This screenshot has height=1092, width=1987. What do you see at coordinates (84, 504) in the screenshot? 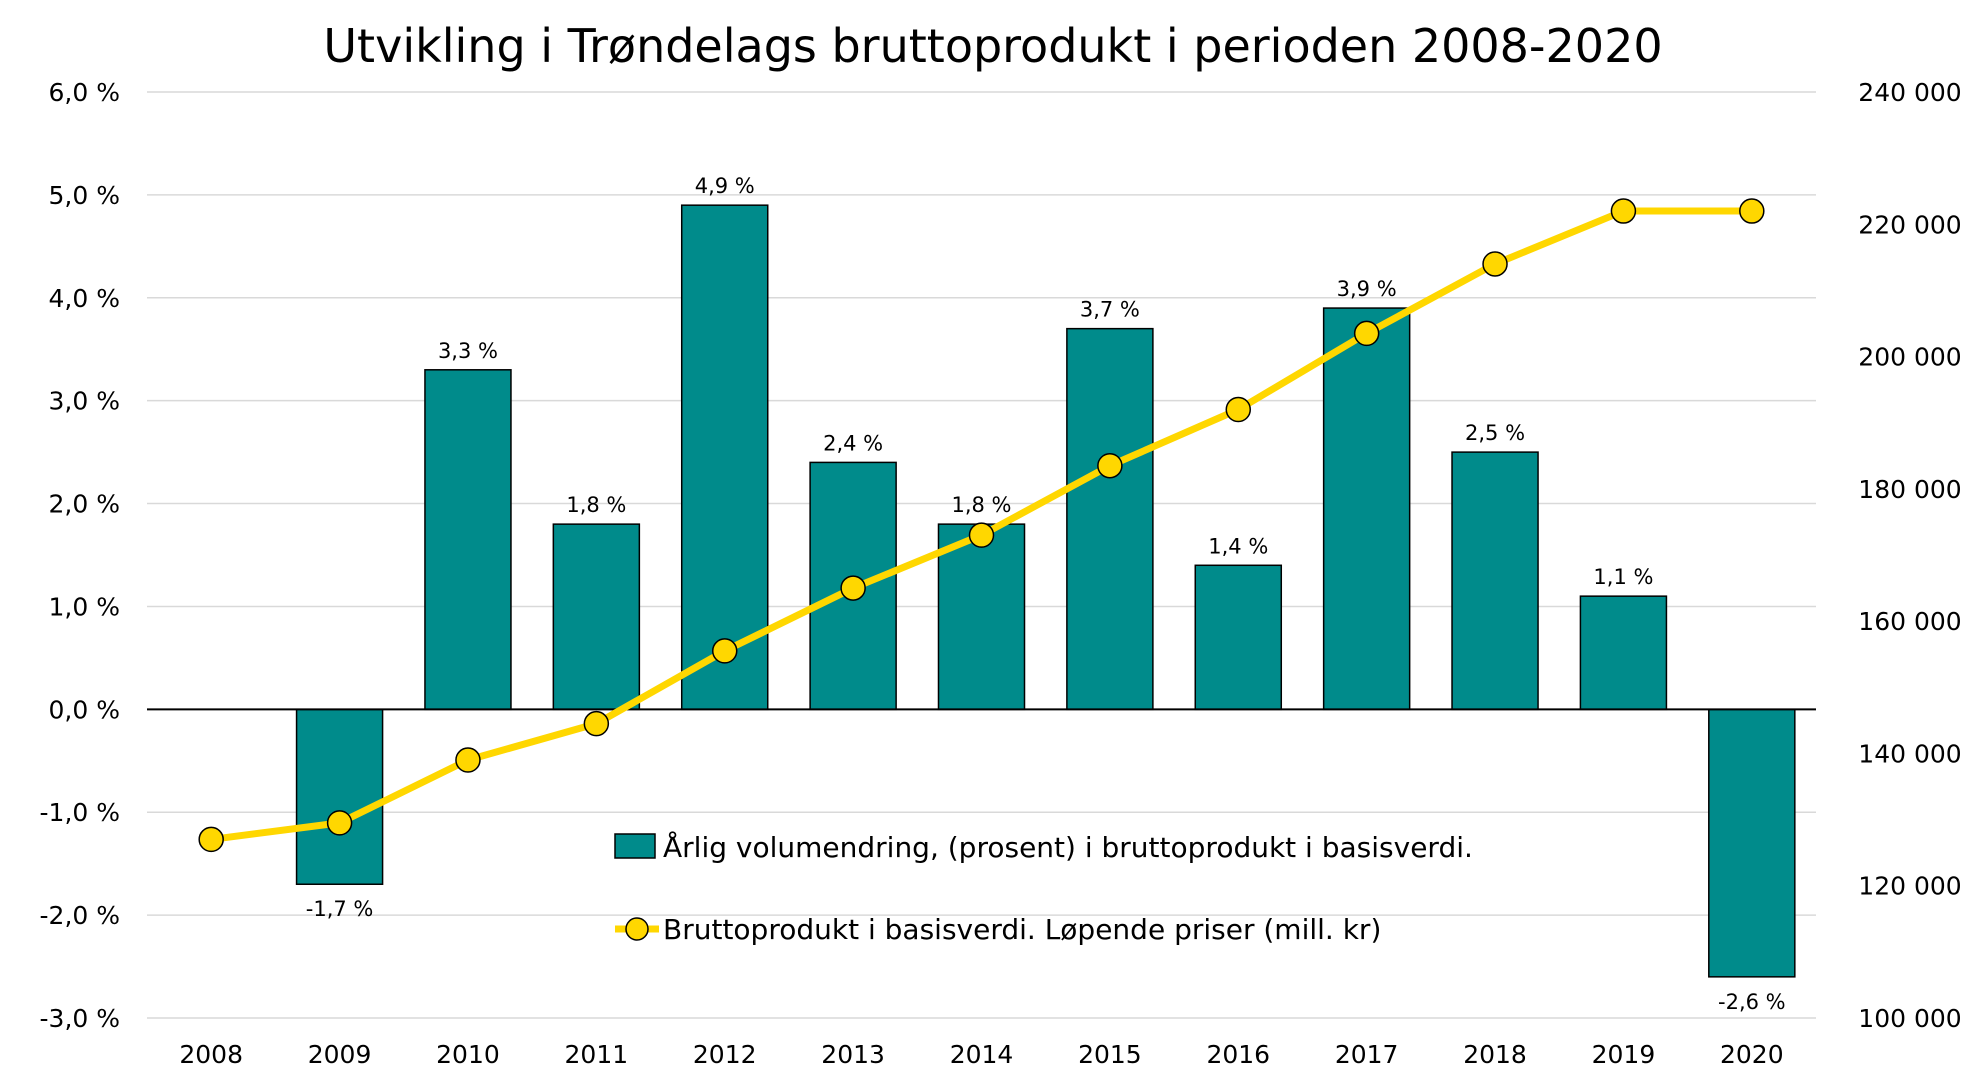
I see `left-tick-label: 2,0 %` at bounding box center [84, 504].